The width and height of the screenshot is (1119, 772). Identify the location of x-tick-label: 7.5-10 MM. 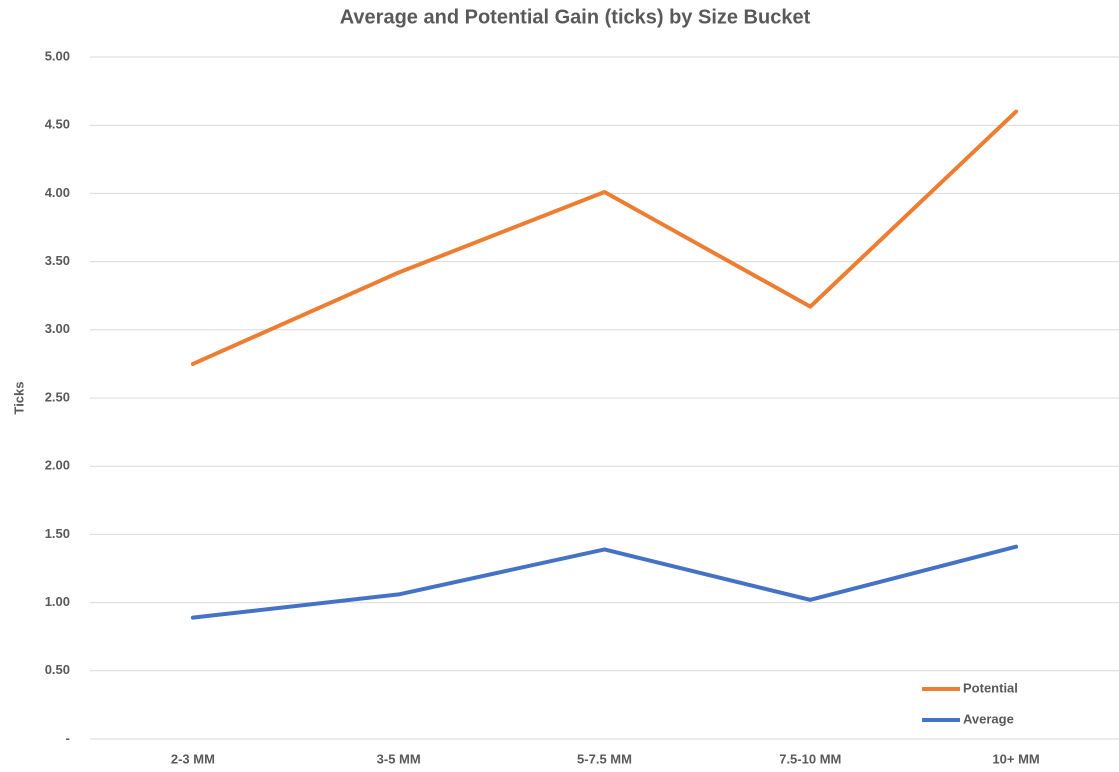
(810, 758).